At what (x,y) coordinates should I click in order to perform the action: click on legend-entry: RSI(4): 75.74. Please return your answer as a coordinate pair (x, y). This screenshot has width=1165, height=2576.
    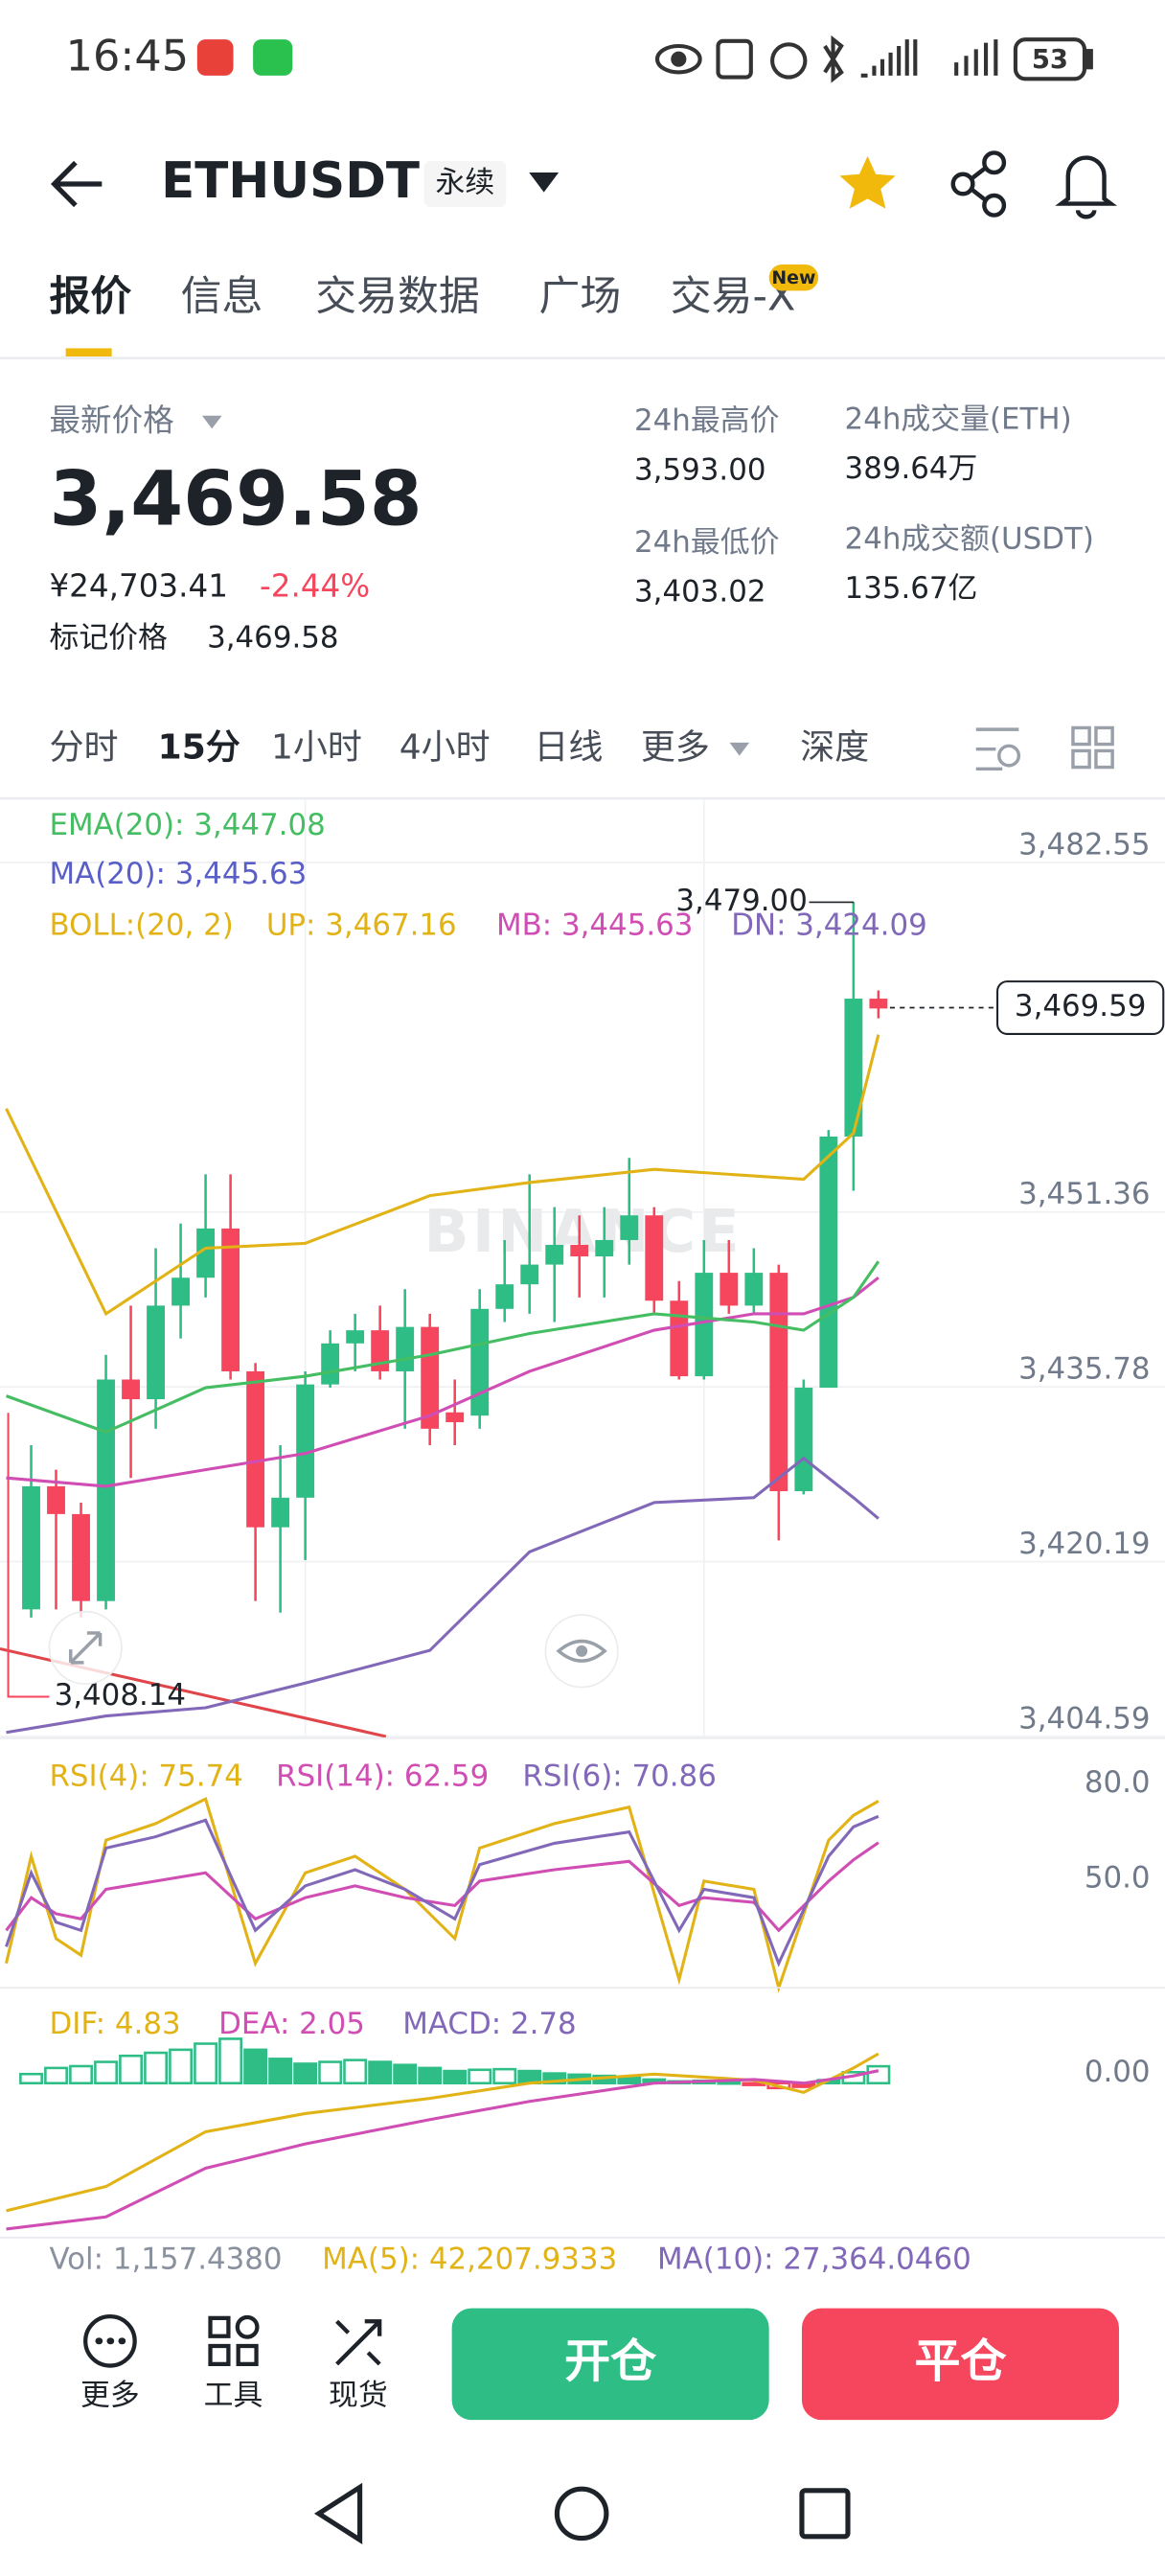
    Looking at the image, I should click on (146, 1776).